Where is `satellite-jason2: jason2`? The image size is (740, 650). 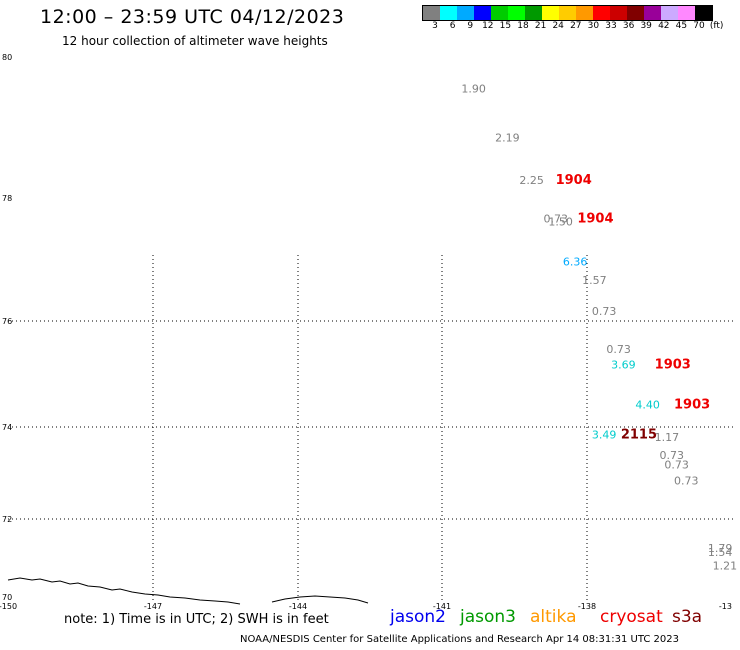 satellite-jason2: jason2 is located at coordinates (418, 617).